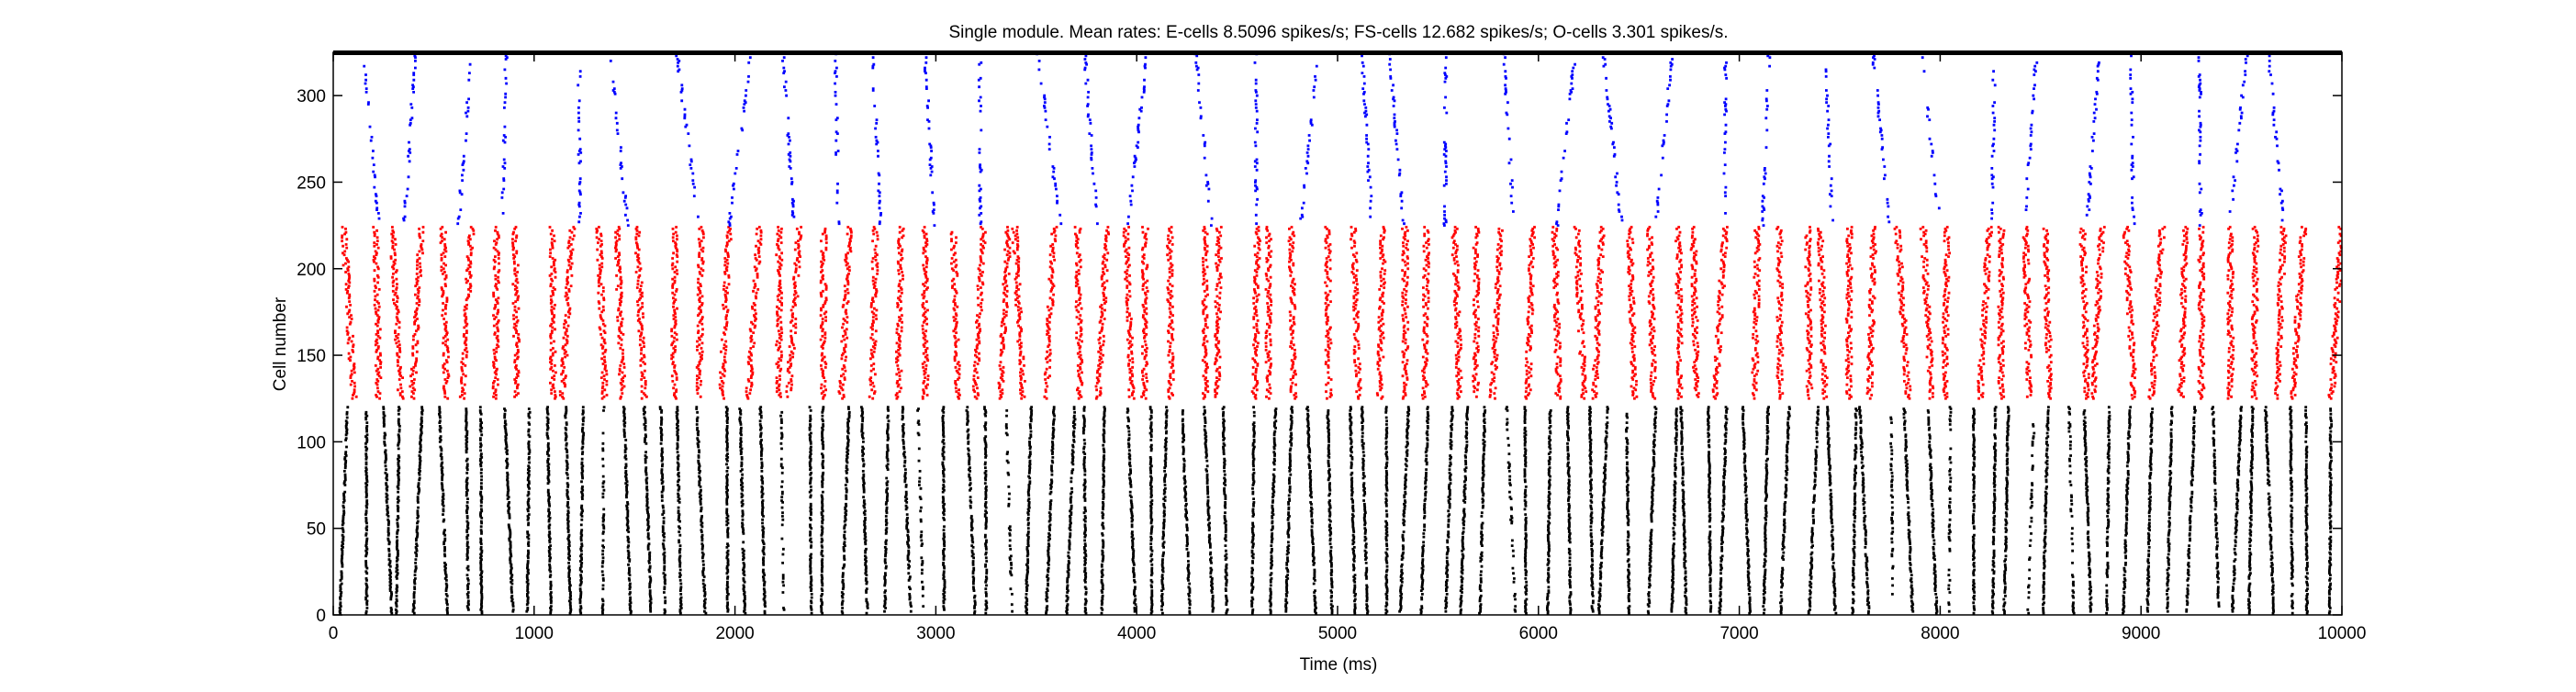 The width and height of the screenshot is (2576, 692). What do you see at coordinates (2342, 633) in the screenshot?
I see `x-tick-label: 10000` at bounding box center [2342, 633].